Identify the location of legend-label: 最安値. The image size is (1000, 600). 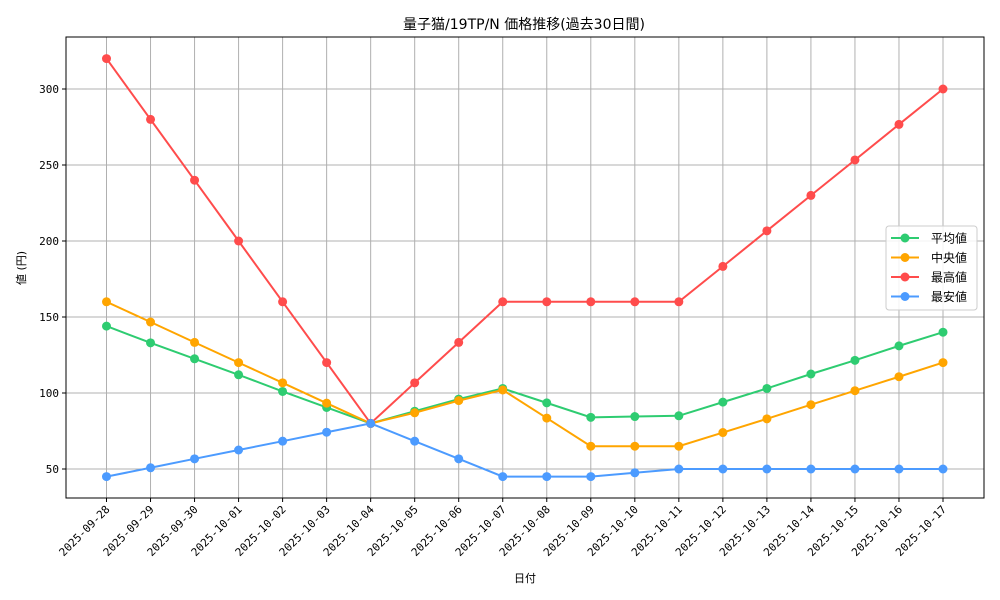
(949, 296).